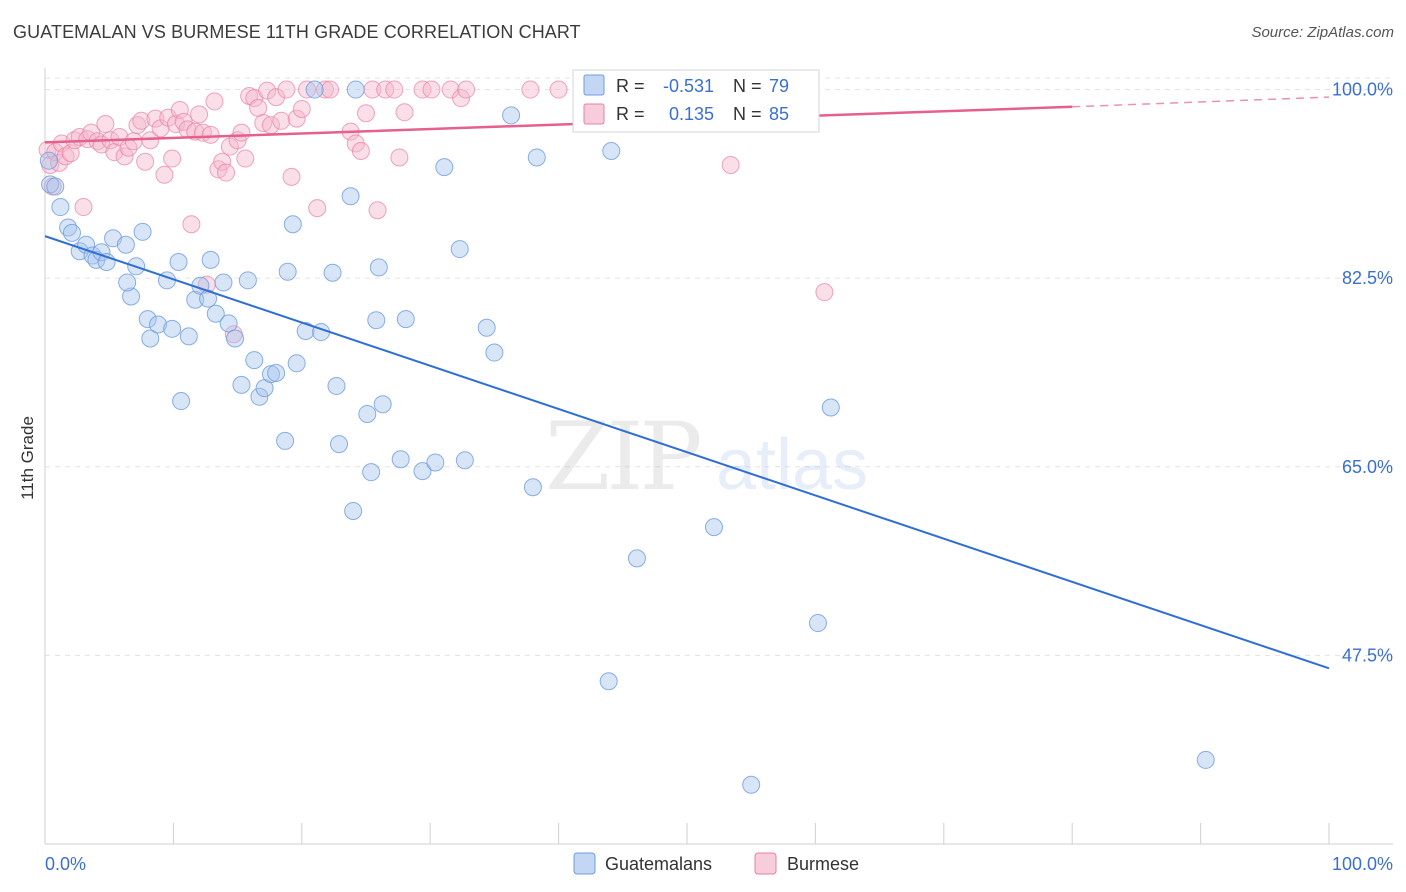  I want to click on burmese-n-value: 85, so click(779, 114).